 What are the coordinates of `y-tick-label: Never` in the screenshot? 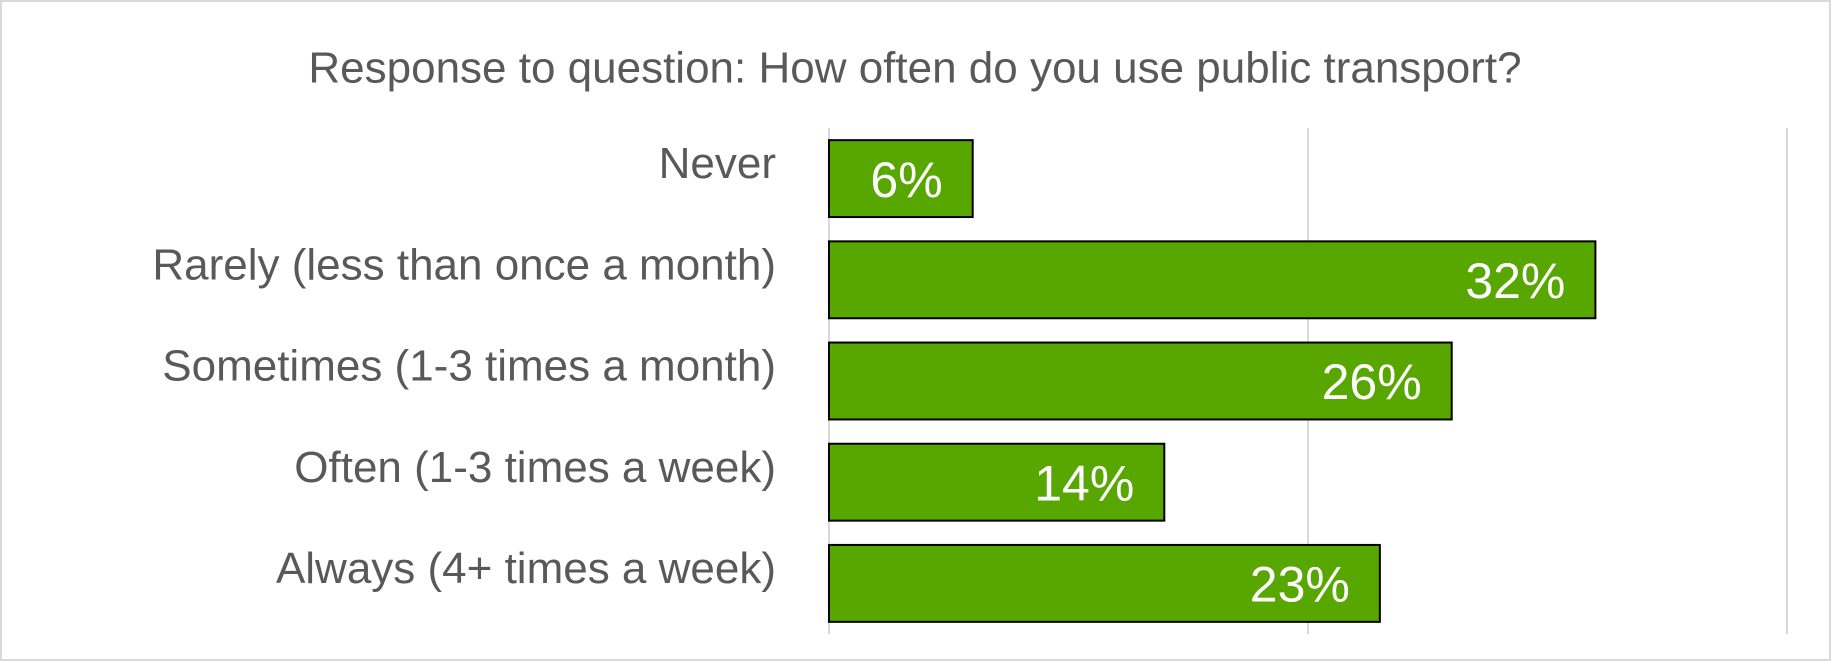 It's located at (717, 163).